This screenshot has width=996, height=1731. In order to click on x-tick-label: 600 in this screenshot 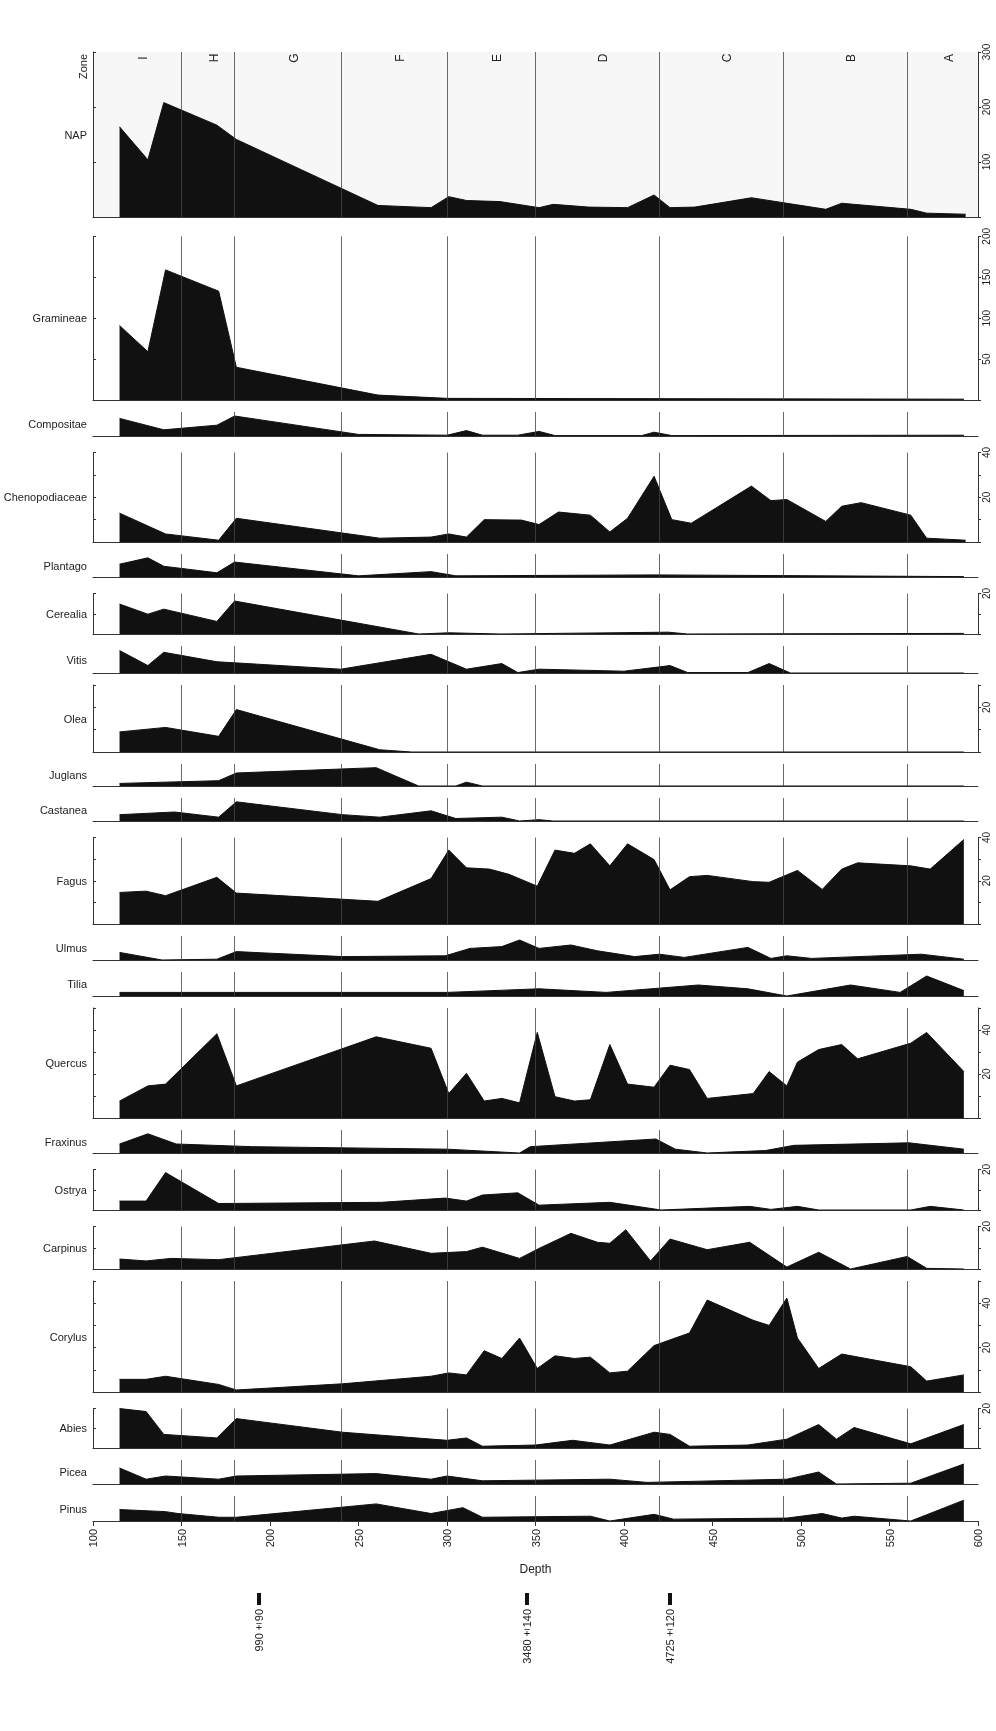, I will do `click(978, 1538)`.